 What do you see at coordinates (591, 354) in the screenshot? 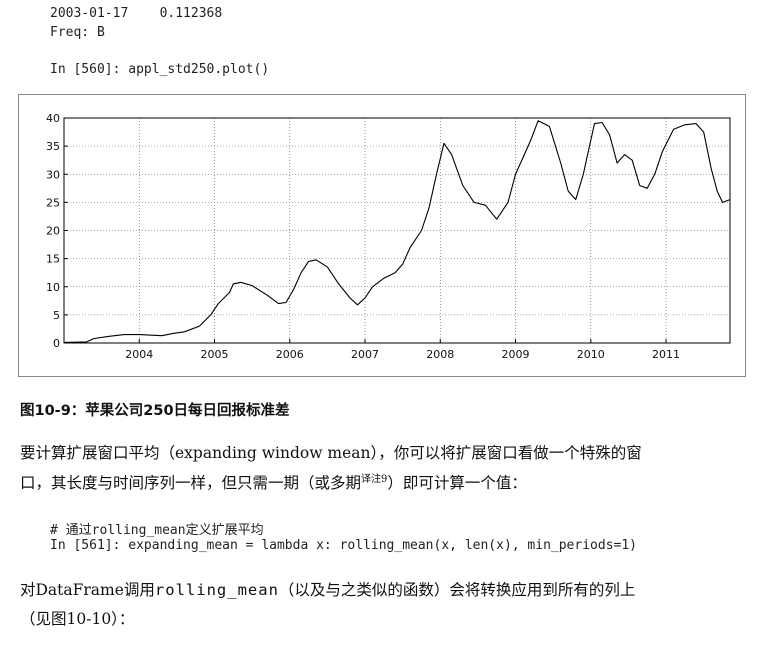
I see `x-tick-label: 2010` at bounding box center [591, 354].